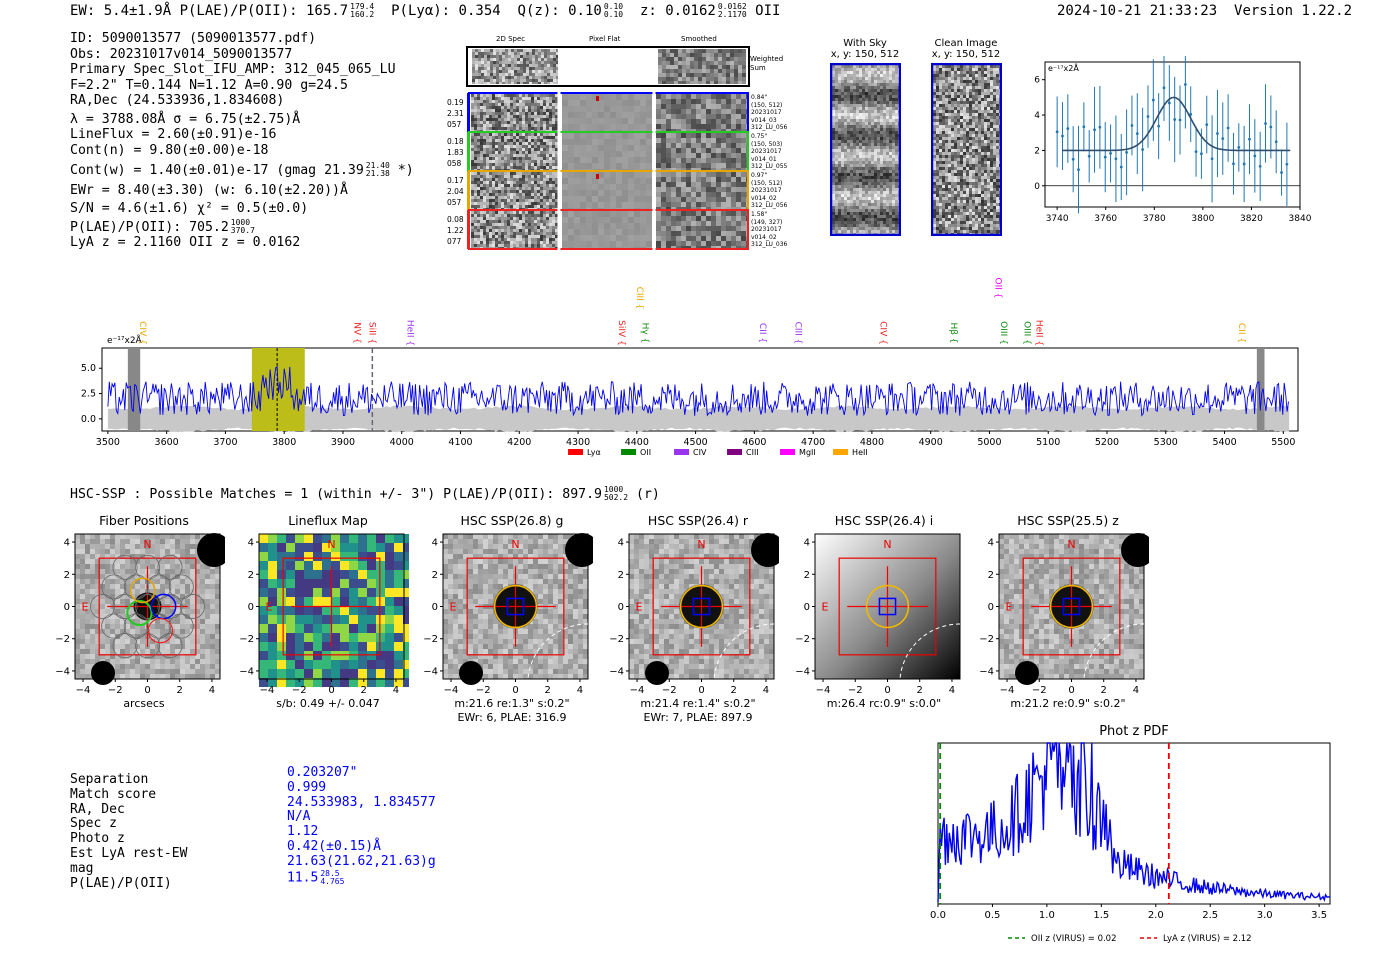  What do you see at coordinates (468, 151) in the screenshot?
I see `row-color-bar` at bounding box center [468, 151].